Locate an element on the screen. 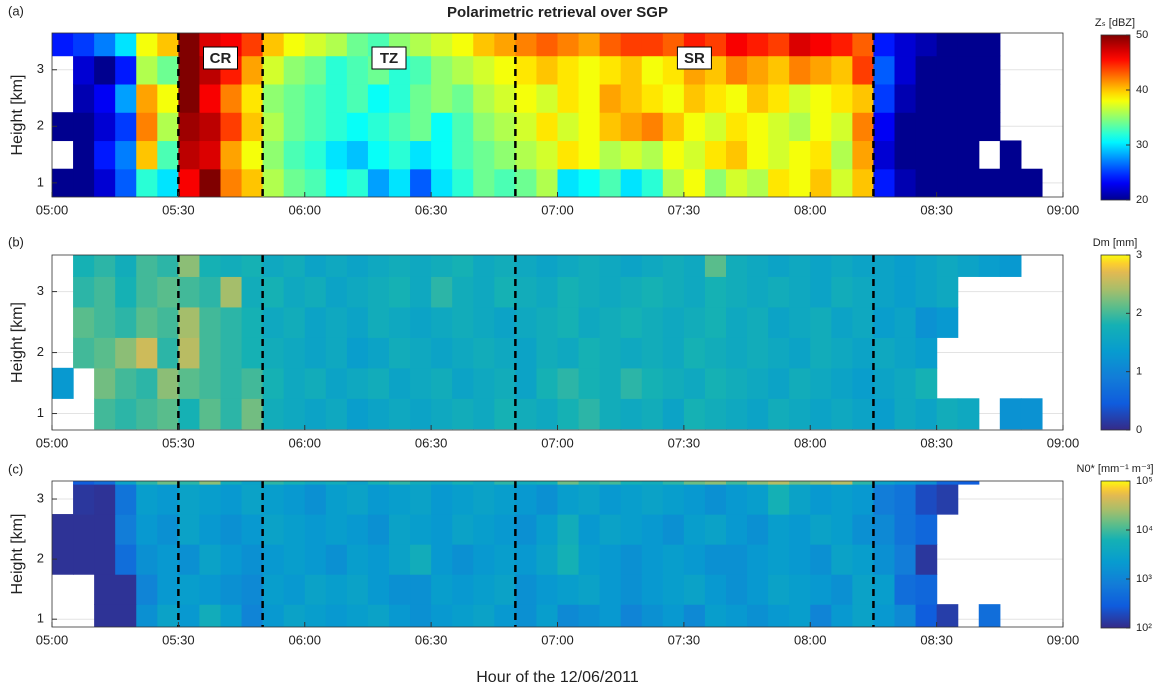 This screenshot has width=1171, height=694. colorbar-tick-label: 10² is located at coordinates (1144, 628).